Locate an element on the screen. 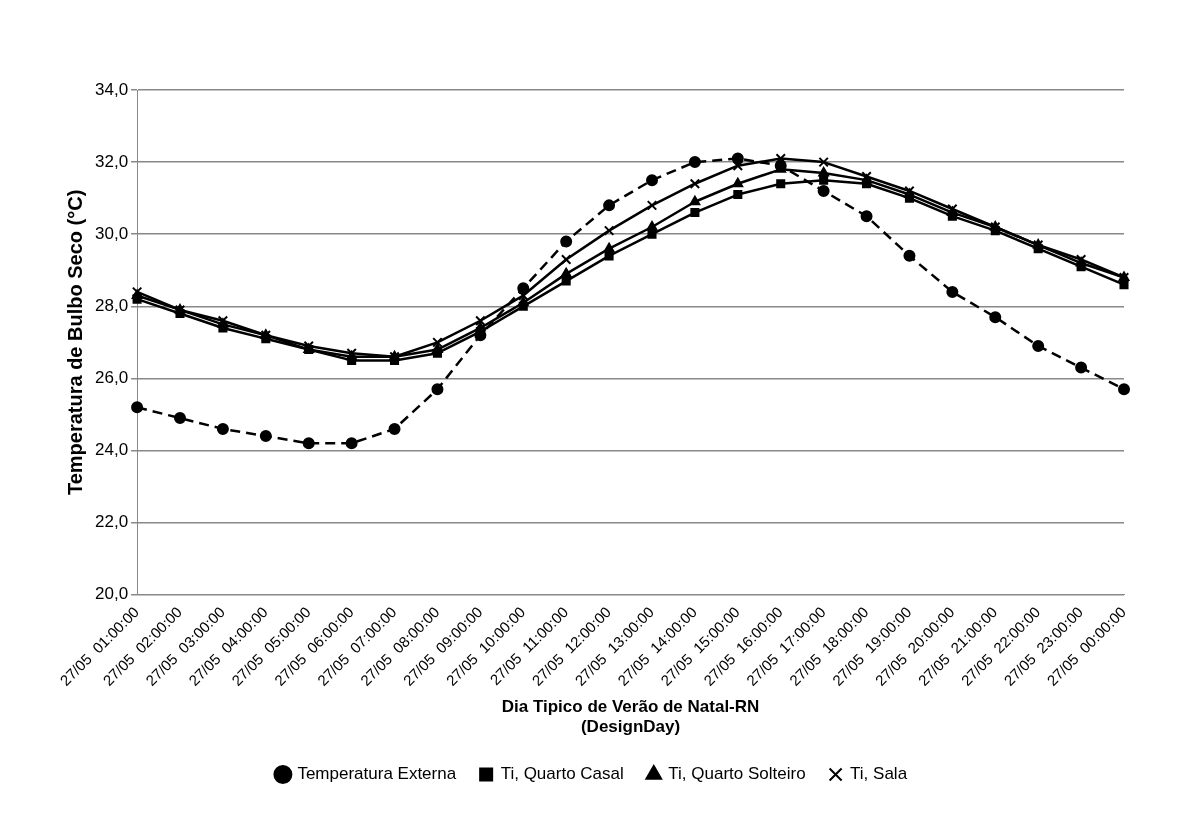 The width and height of the screenshot is (1184, 823). x-axis-title: Dia Tipico de Verão de Natal-RN (DesignDay) is located at coordinates (630, 717).